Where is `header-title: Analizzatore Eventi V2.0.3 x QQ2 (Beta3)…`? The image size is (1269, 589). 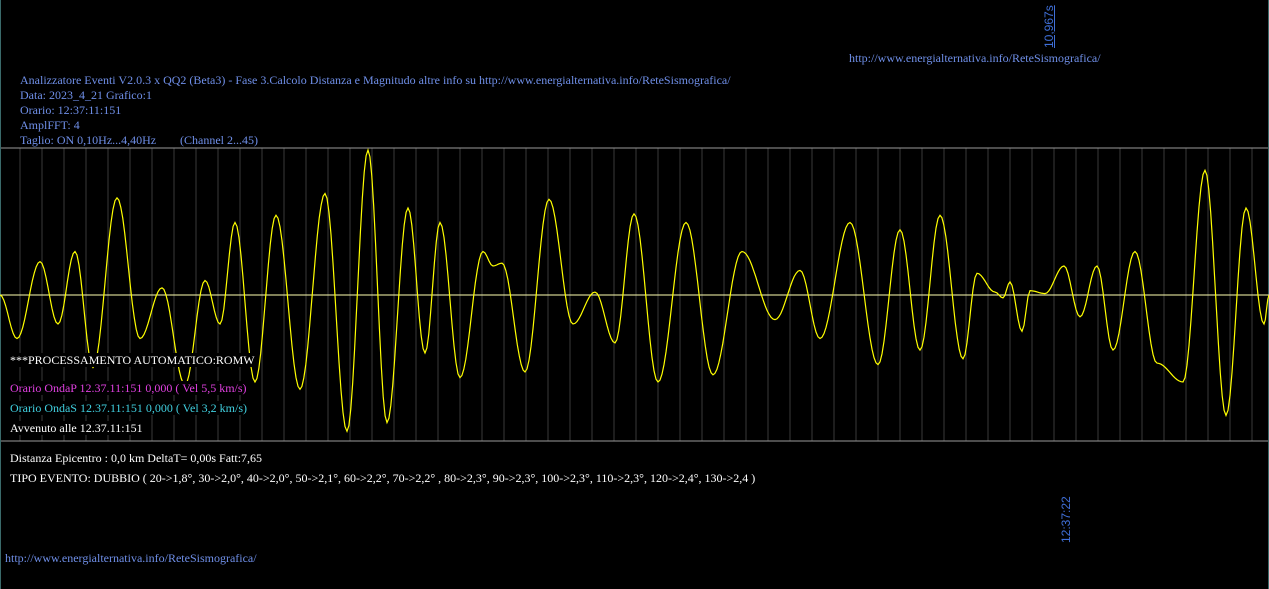 header-title: Analizzatore Eventi V2.0.3 x QQ2 (Beta3)… is located at coordinates (375, 80).